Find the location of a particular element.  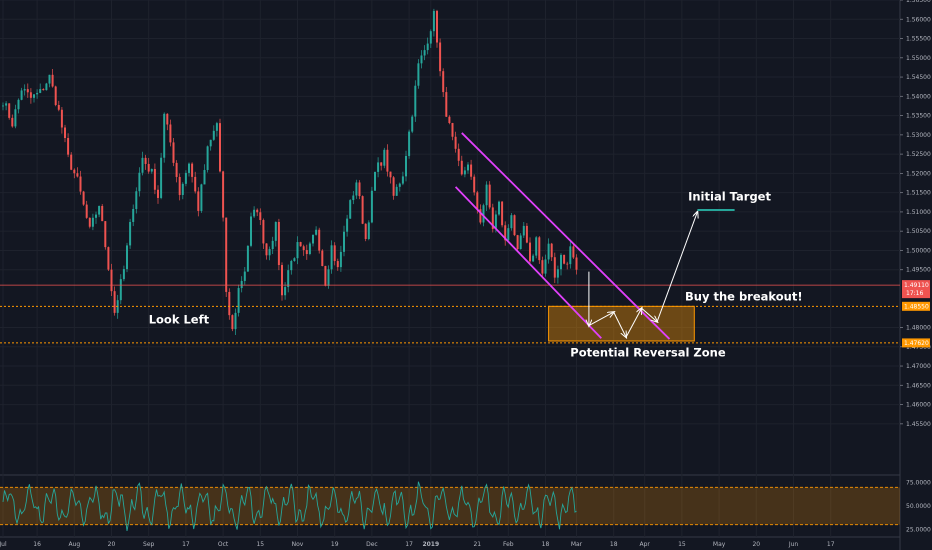

oscillator-pane: 75.0000 50.0000 25.0000 is located at coordinates (465, 506).